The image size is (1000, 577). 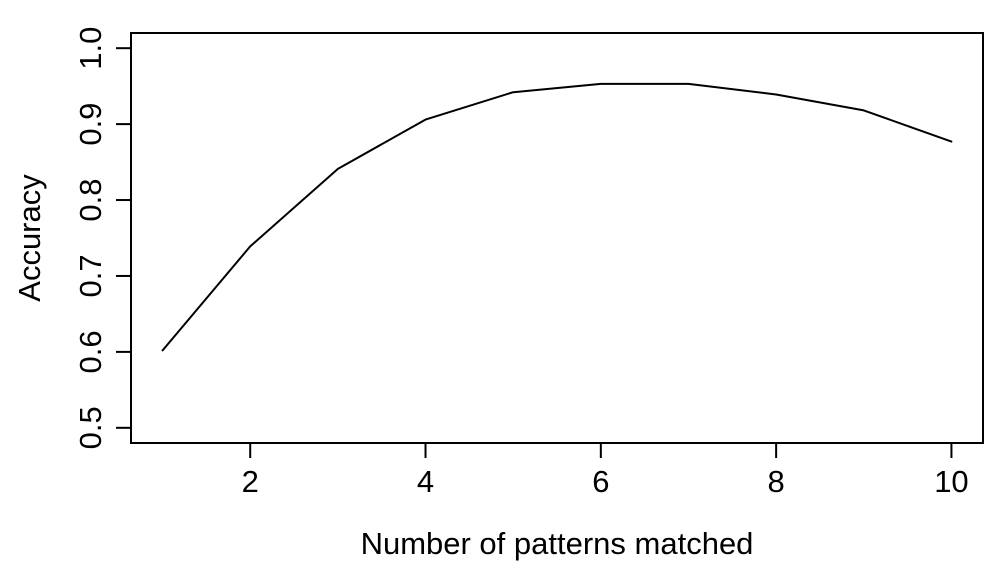 What do you see at coordinates (250, 481) in the screenshot?
I see `x-tick-label: 2` at bounding box center [250, 481].